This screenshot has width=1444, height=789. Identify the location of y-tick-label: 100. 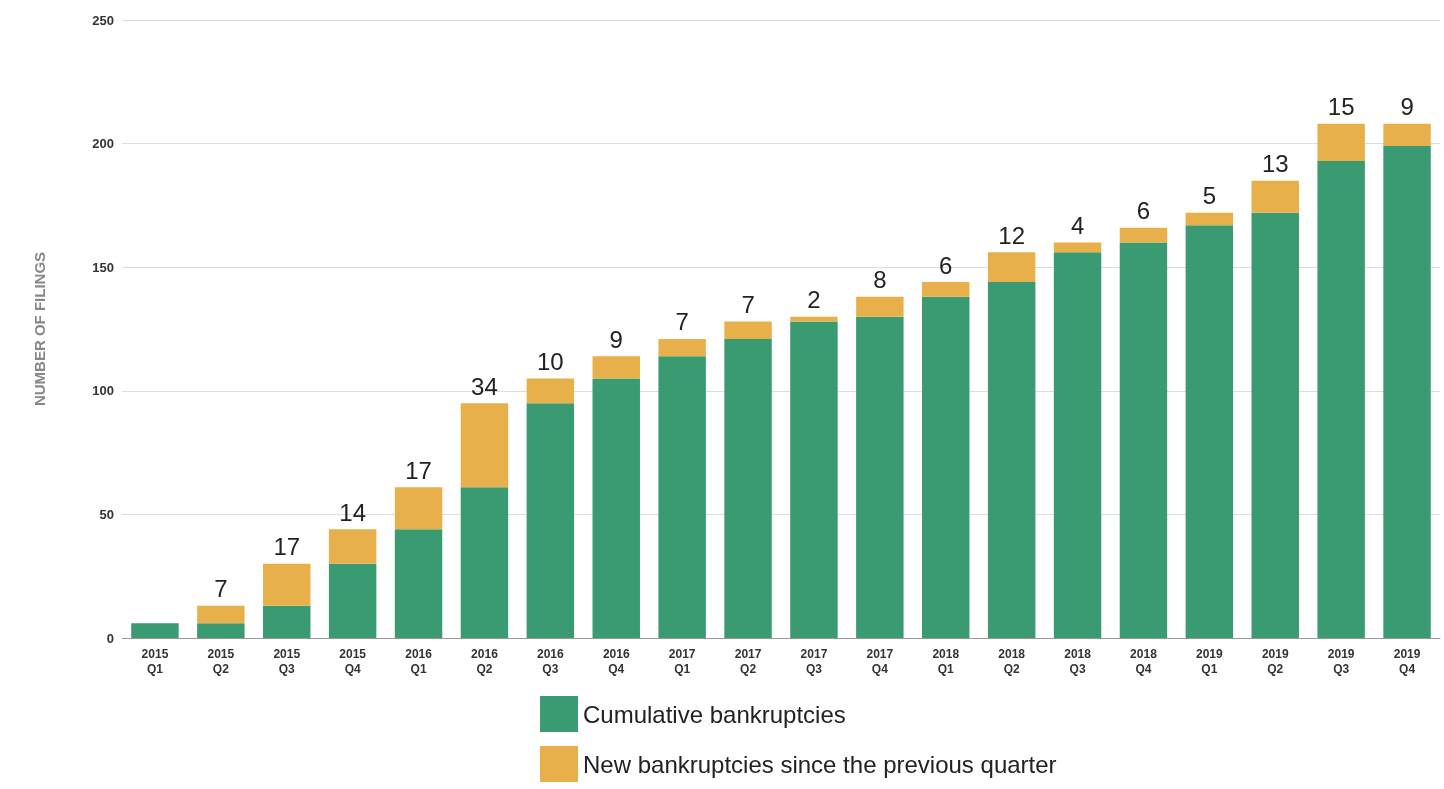
(103, 391).